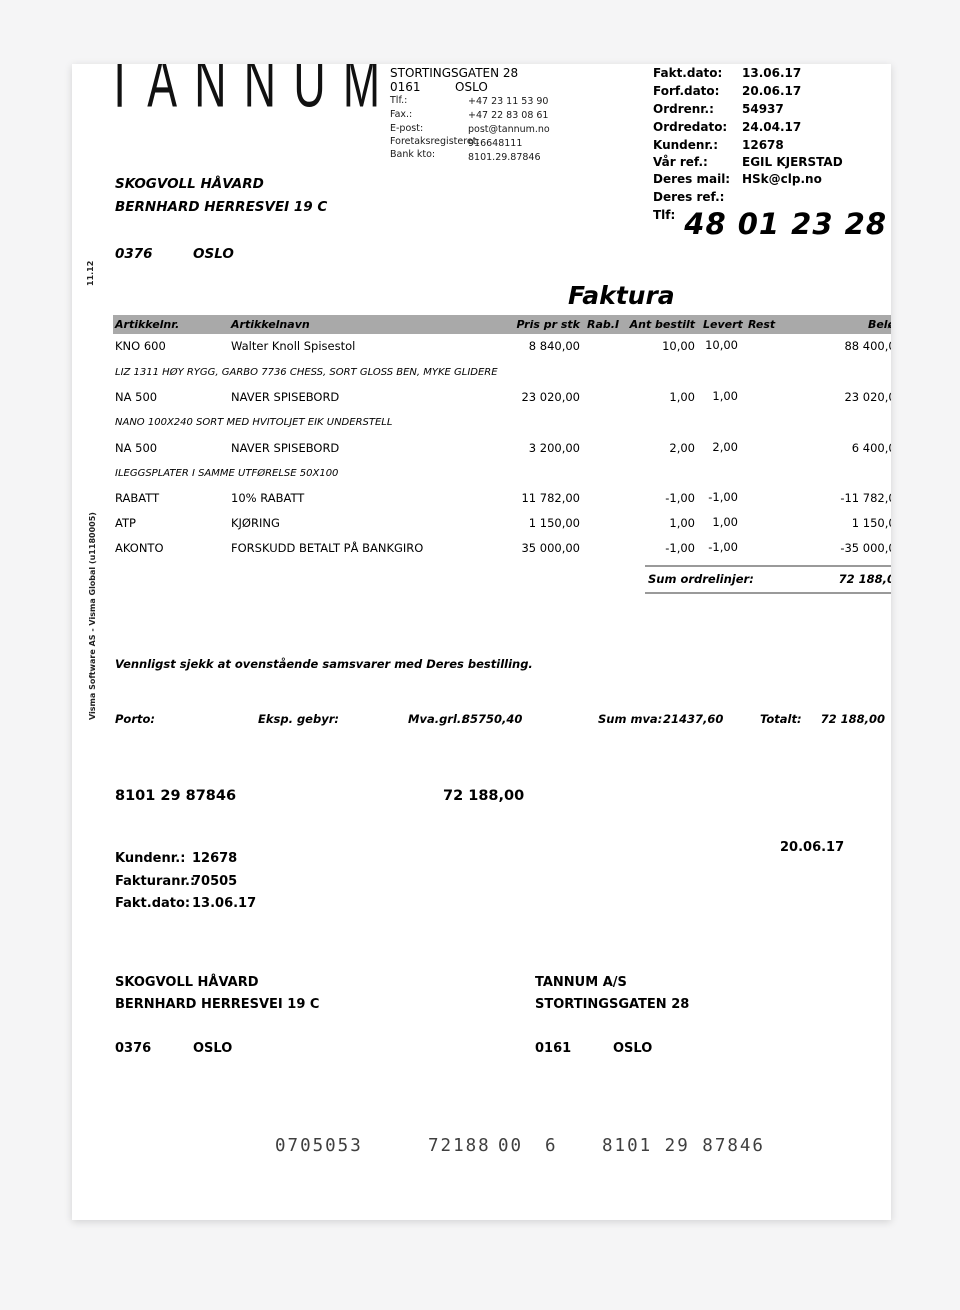  What do you see at coordinates (508, 115) in the screenshot?
I see `company-fax-value: +47 22 83 08 61` at bounding box center [508, 115].